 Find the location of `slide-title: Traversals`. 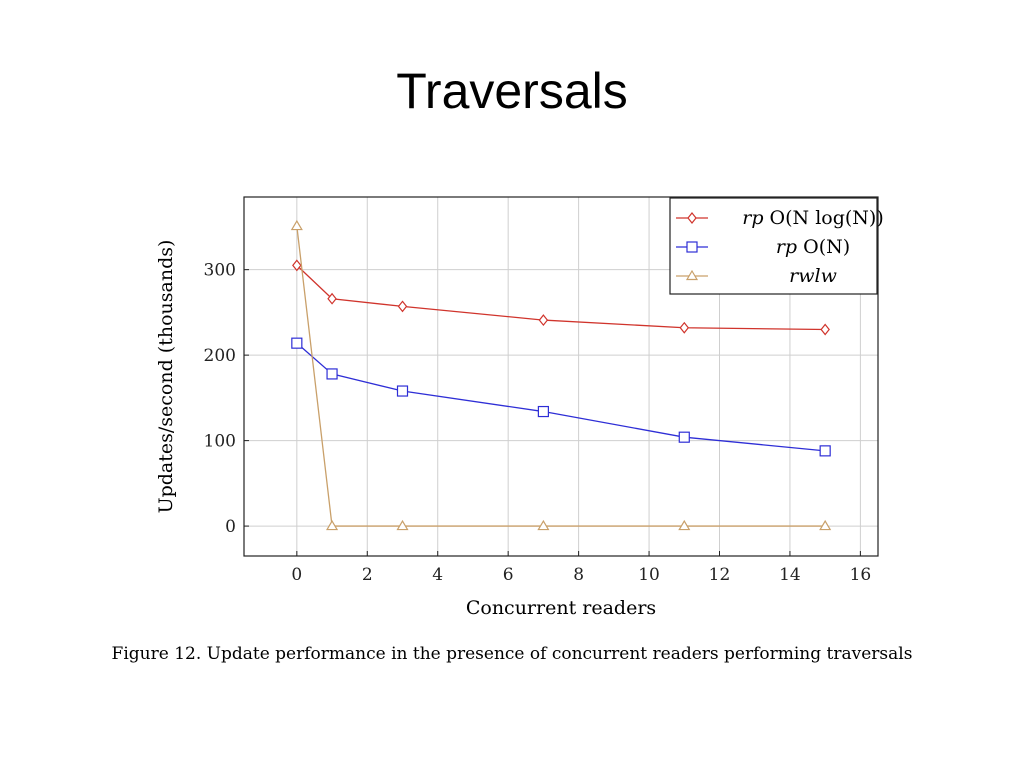

slide-title: Traversals is located at coordinates (512, 91).